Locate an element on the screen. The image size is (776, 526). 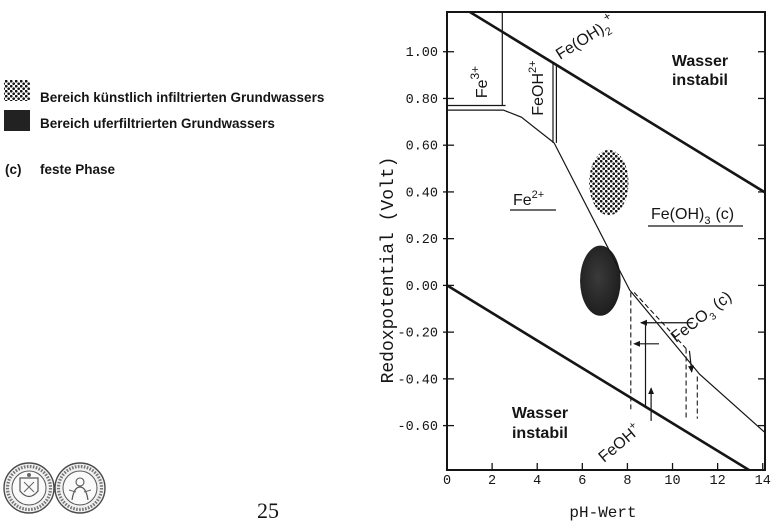
label-feoh3: Fe(OH)3 (c) is located at coordinates (692, 216).